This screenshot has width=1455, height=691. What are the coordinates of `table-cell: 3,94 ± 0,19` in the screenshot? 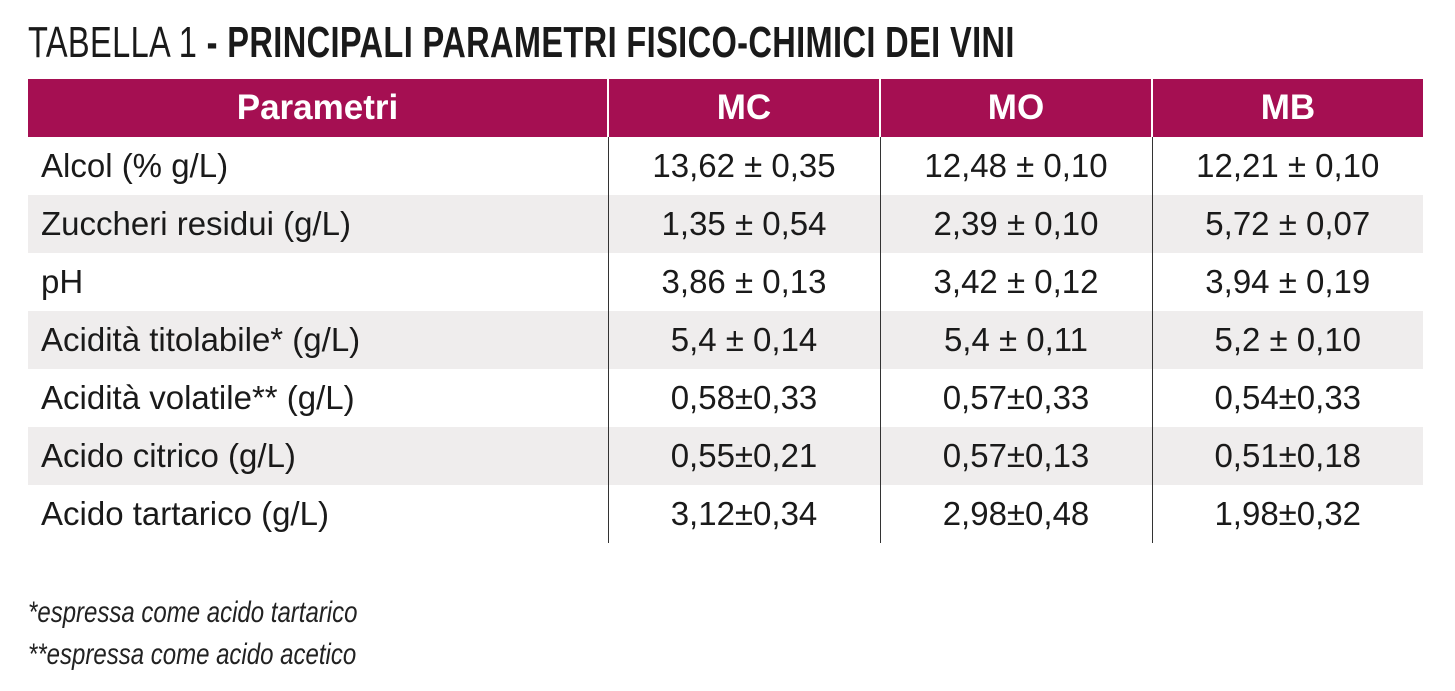 It's located at (1287, 282).